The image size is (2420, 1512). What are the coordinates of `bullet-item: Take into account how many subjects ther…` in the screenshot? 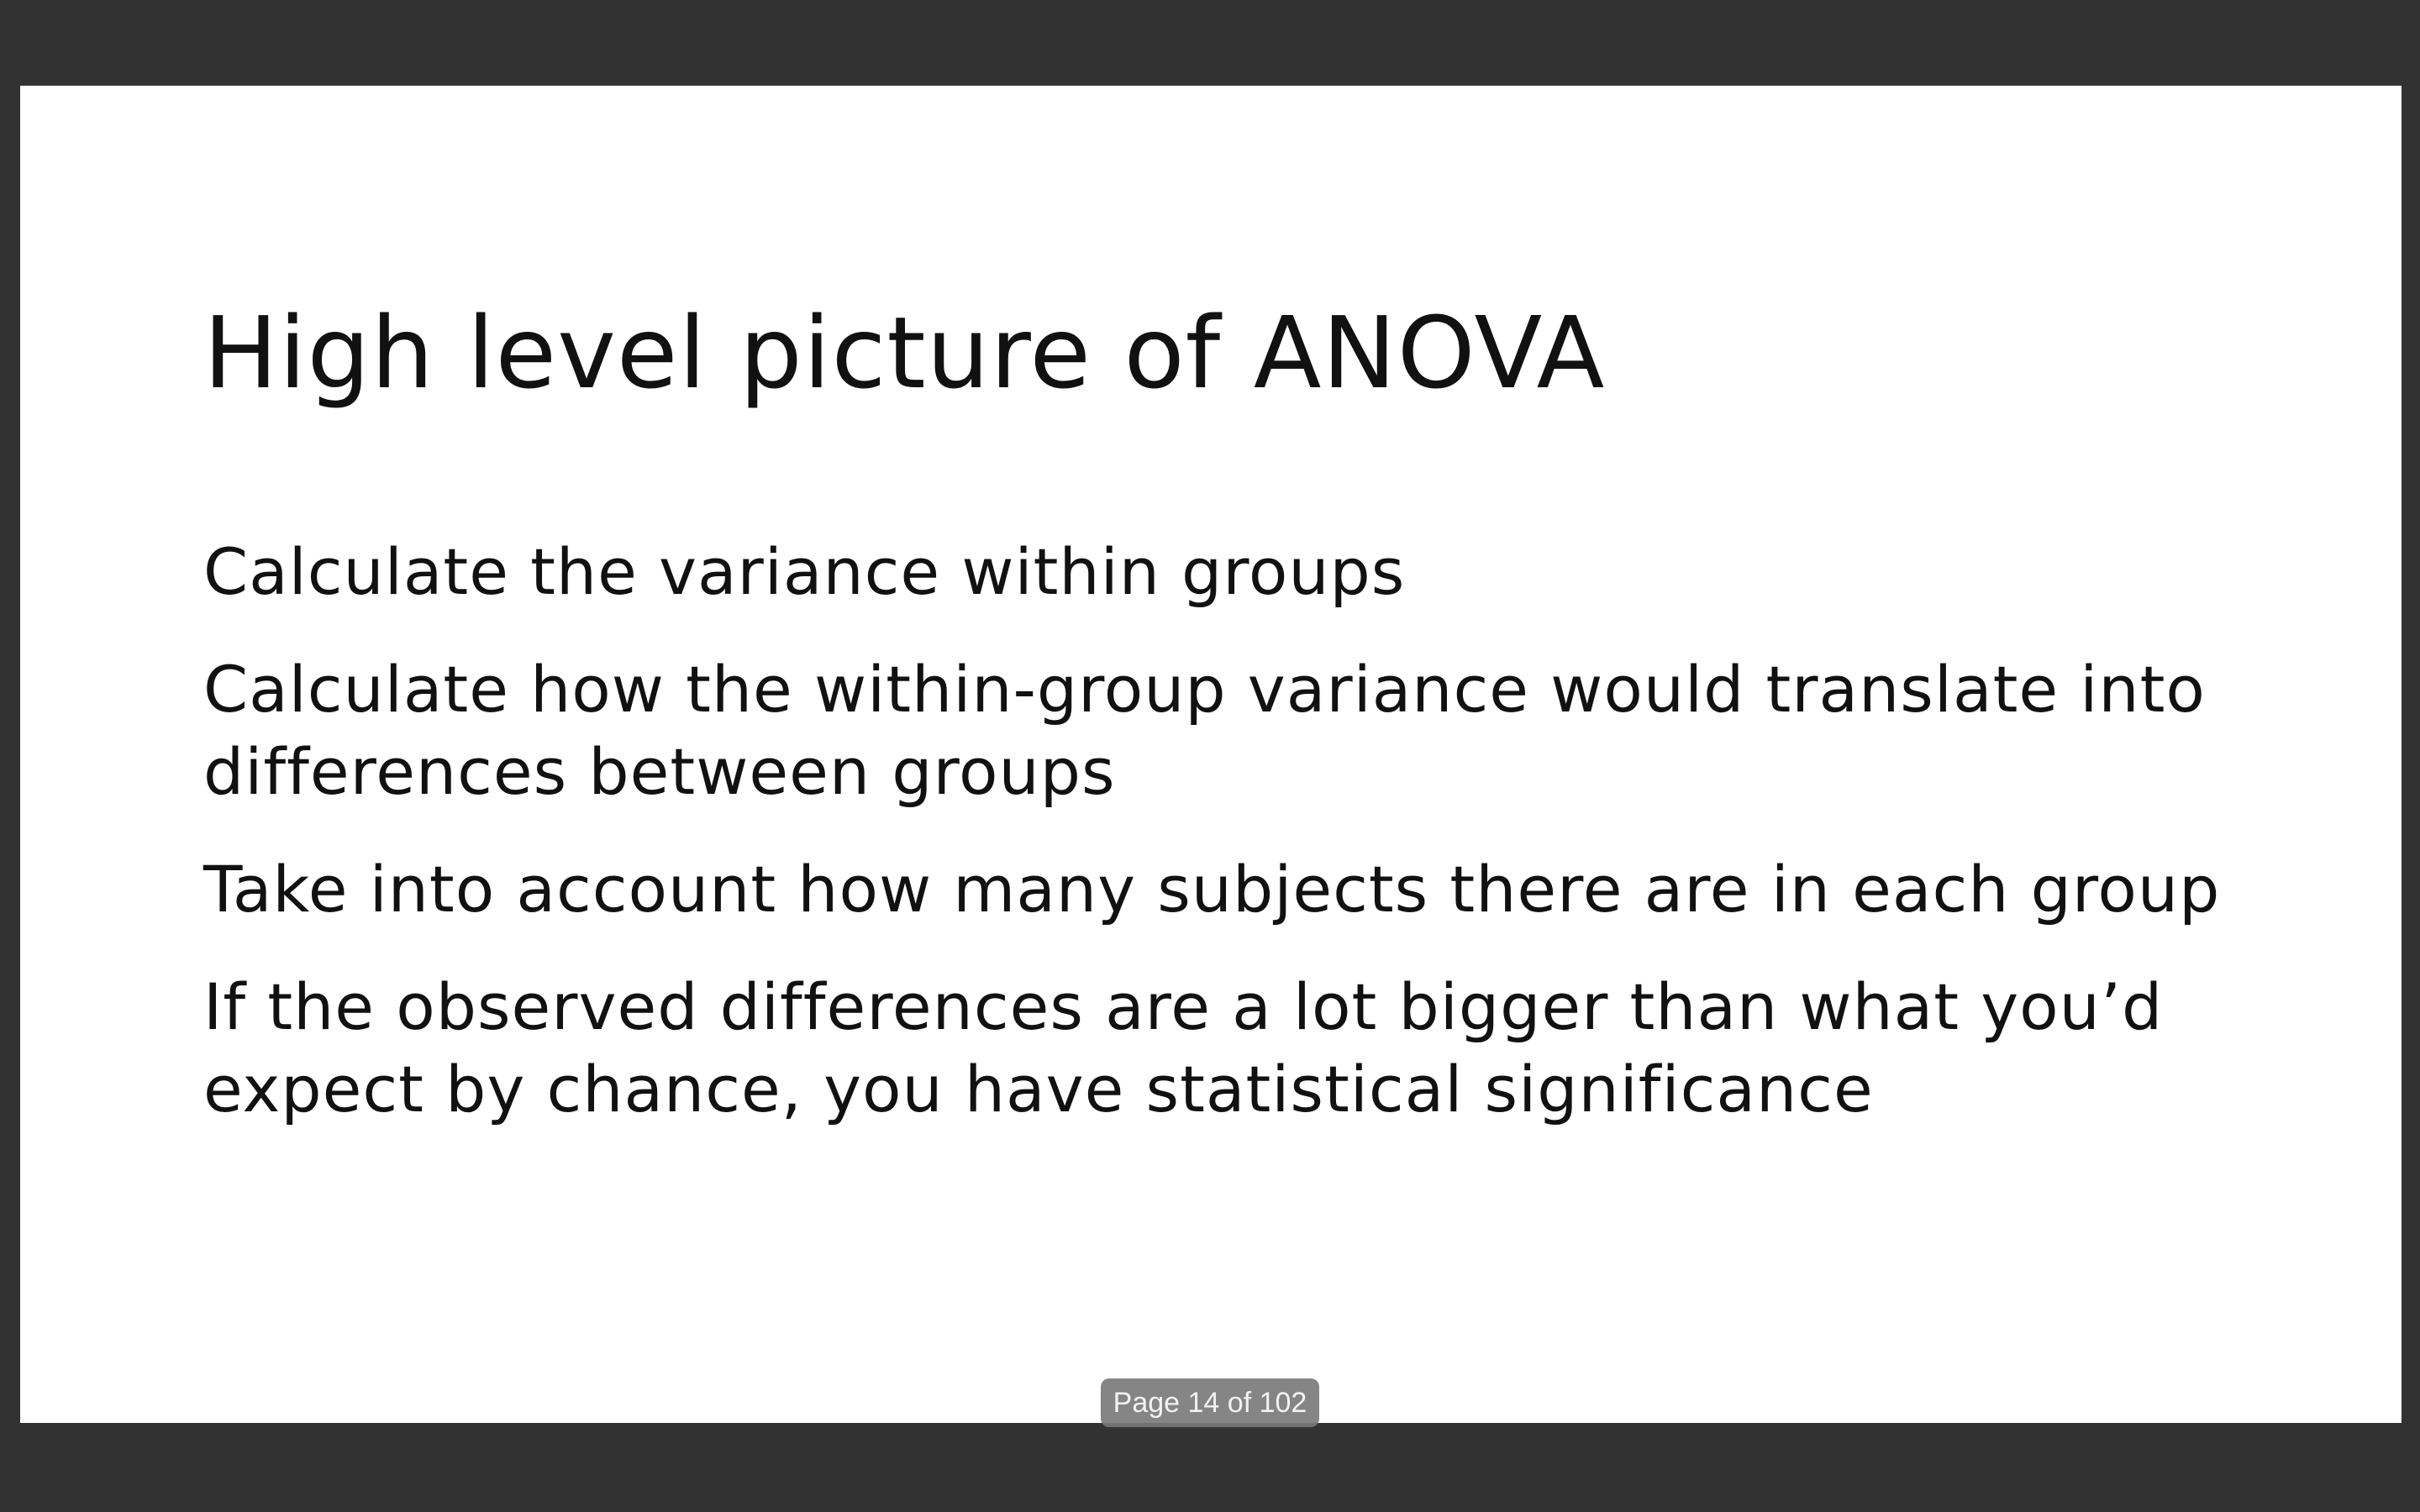 It's located at (1212, 889).